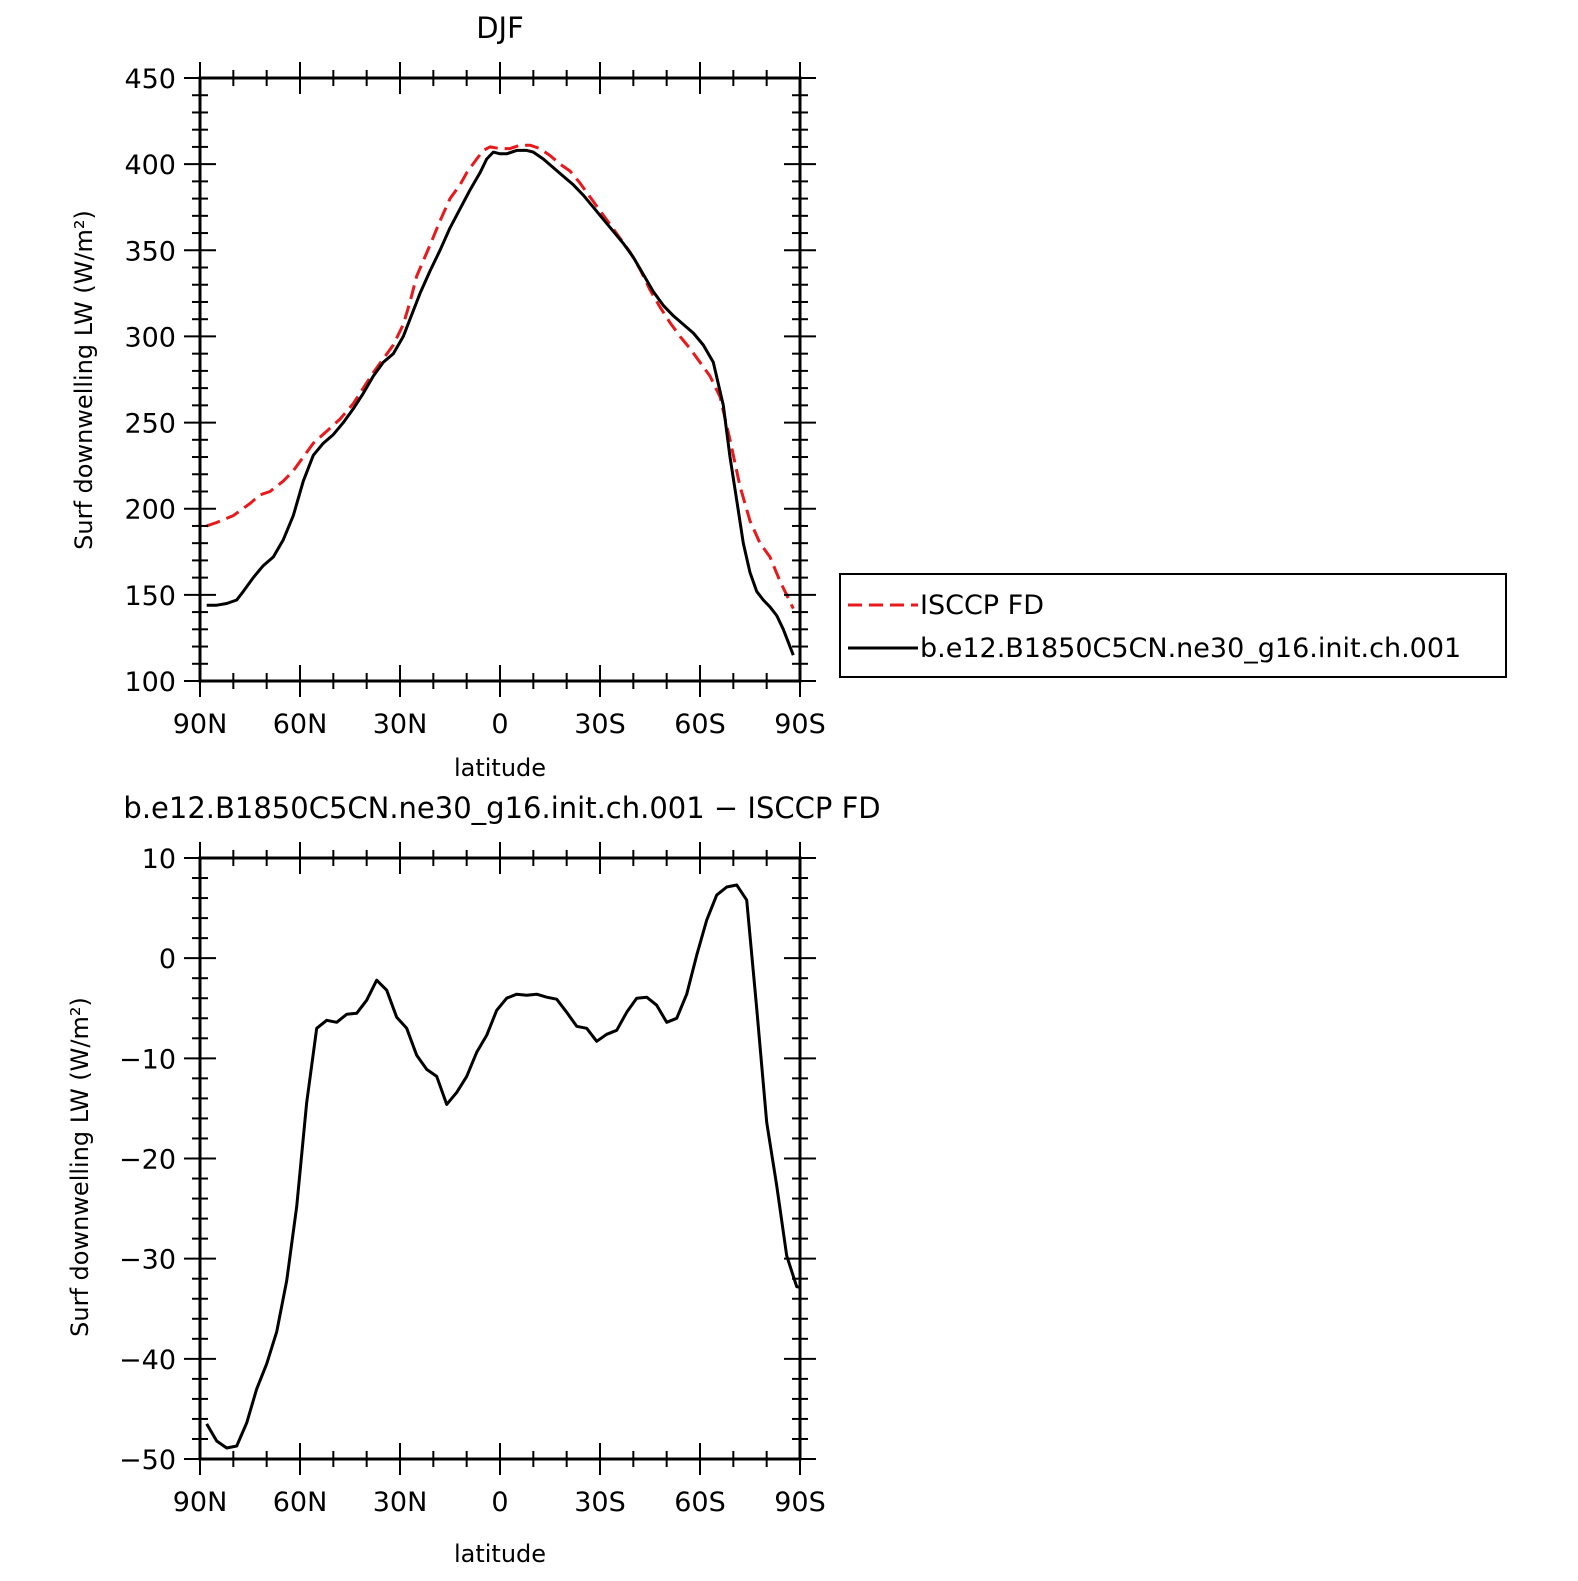 Image resolution: width=1578 pixels, height=1581 pixels. Describe the element at coordinates (499, 724) in the screenshot. I see `top-x-tick-label: 0` at that location.